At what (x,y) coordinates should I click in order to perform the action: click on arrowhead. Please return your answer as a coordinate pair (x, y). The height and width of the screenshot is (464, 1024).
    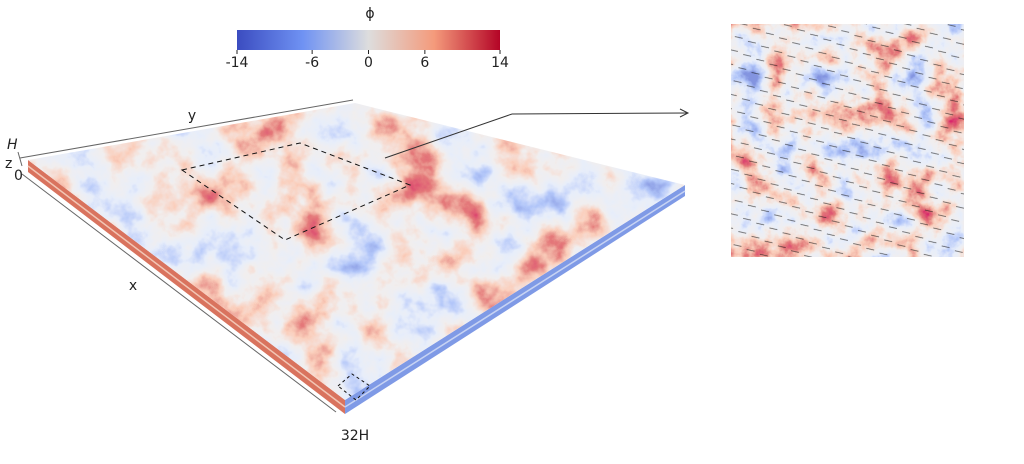
    Looking at the image, I should click on (684, 113).